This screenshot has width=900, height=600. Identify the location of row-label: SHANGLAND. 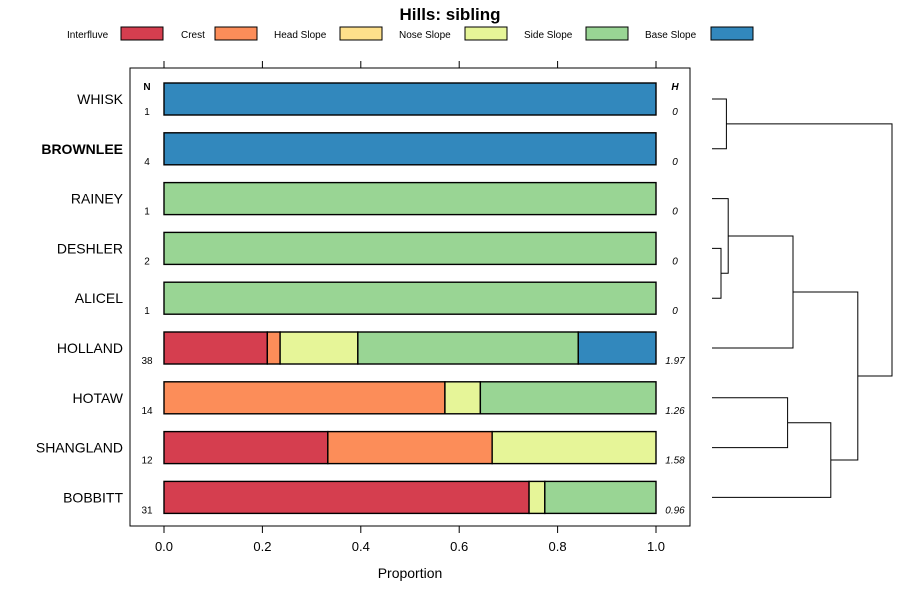
(79, 448).